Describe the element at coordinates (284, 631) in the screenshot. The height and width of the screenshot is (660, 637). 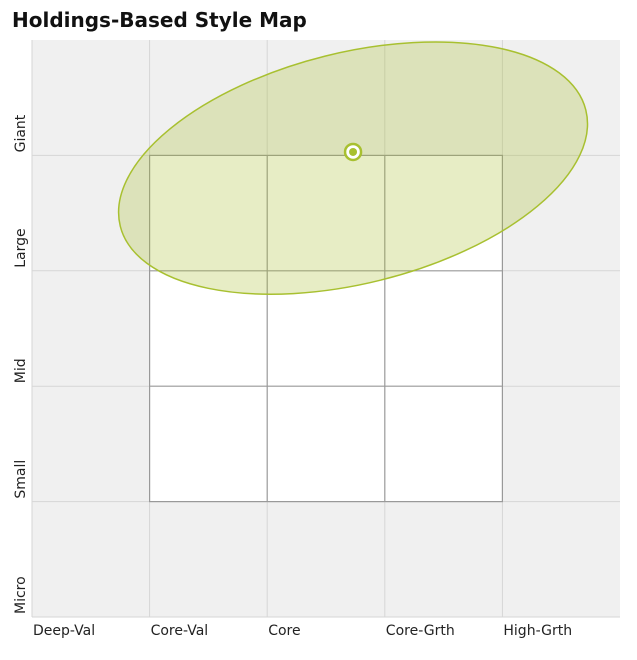
I see `x-tick-label: Core` at that location.